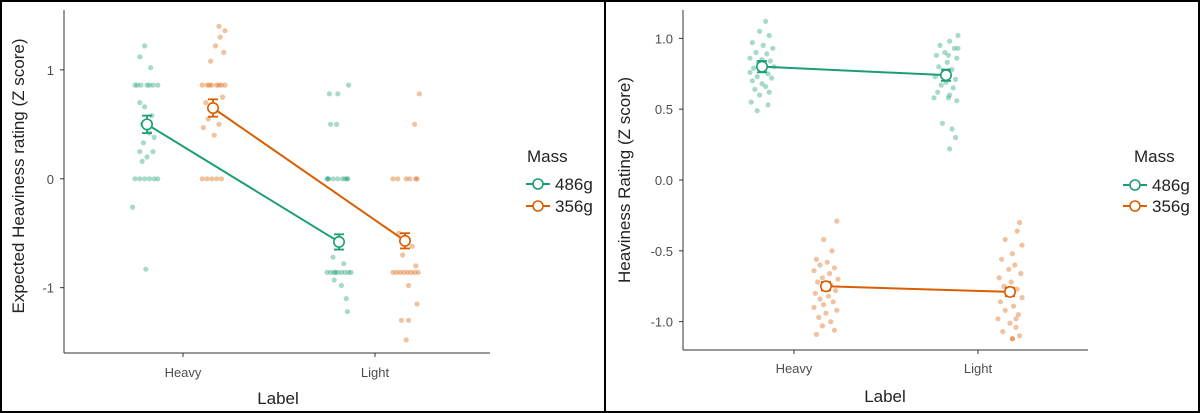  Describe the element at coordinates (945, 75) in the screenshot. I see `right-mean-marker-486g` at that location.